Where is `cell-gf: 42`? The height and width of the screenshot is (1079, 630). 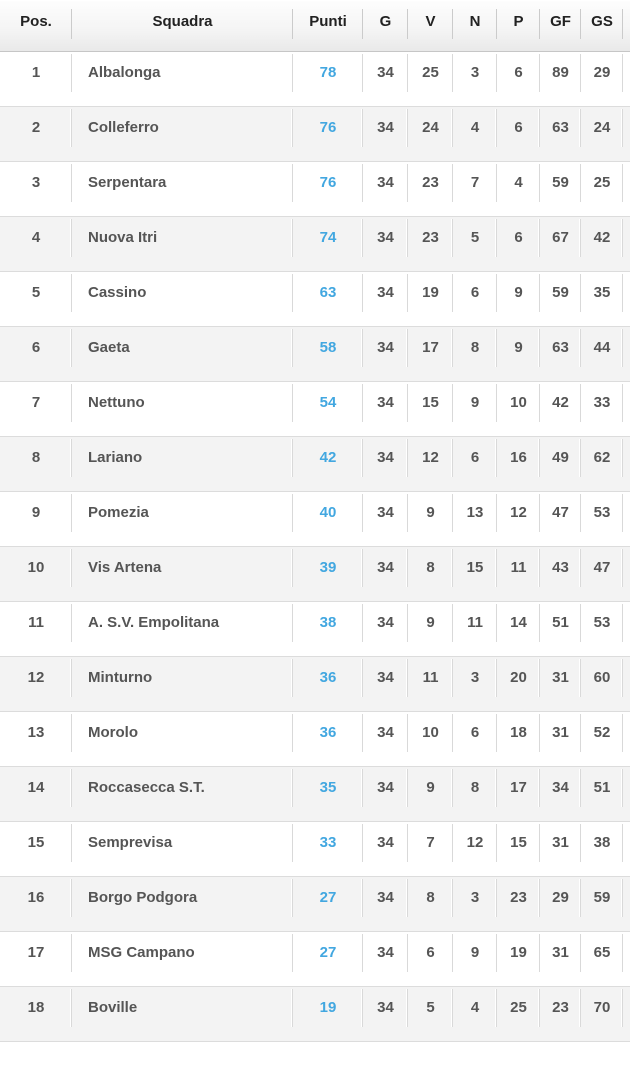 cell-gf: 42 is located at coordinates (560, 409).